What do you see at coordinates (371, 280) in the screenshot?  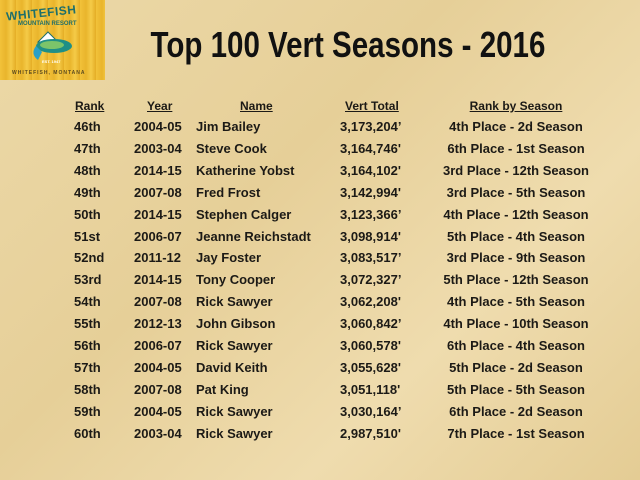 I see `cell-vert: 3,072,327’` at bounding box center [371, 280].